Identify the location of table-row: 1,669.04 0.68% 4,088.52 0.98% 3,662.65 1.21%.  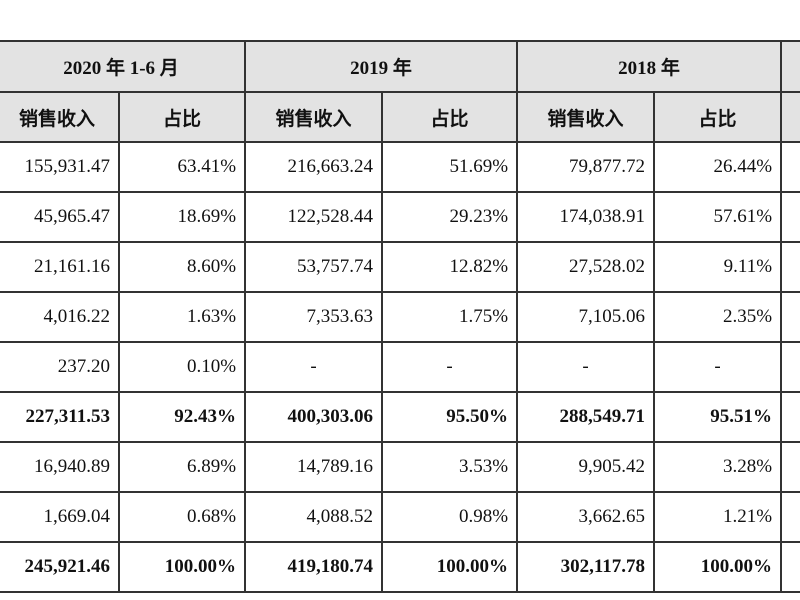
(400, 517).